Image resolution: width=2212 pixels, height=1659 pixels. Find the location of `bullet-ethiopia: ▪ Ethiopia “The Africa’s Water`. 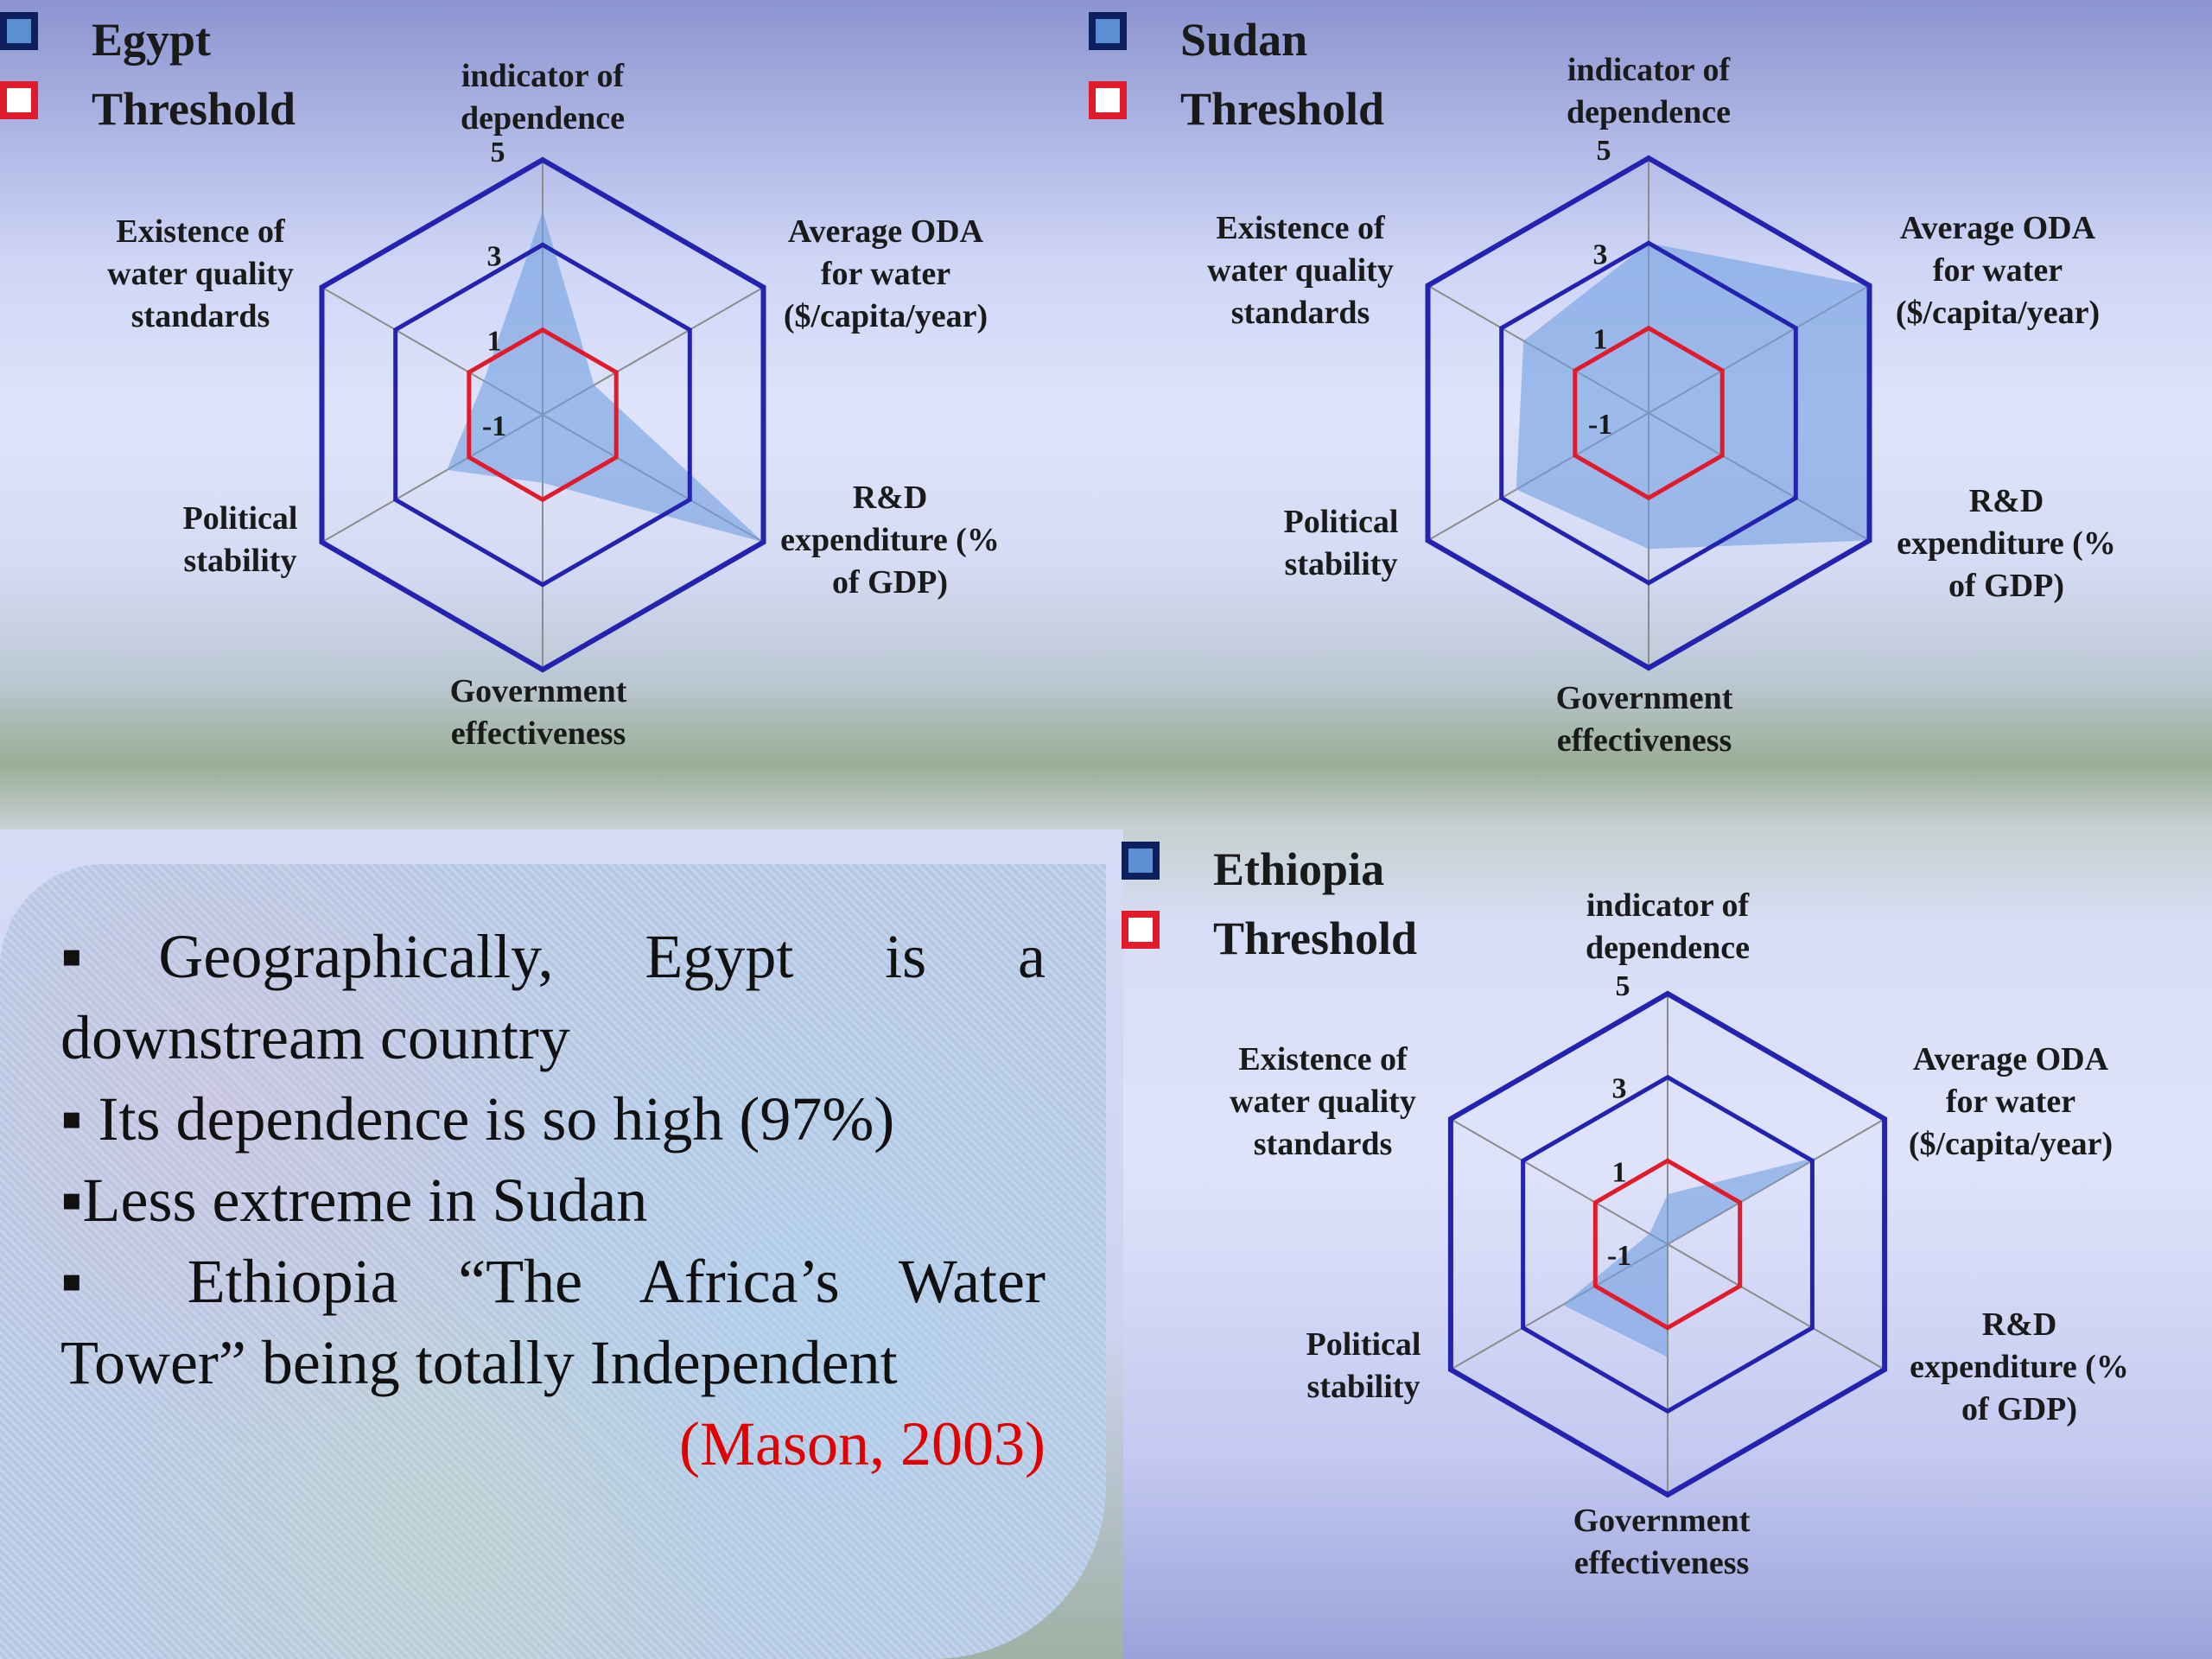

bullet-ethiopia: ▪ Ethiopia “The Africa’s Water is located at coordinates (553, 1281).